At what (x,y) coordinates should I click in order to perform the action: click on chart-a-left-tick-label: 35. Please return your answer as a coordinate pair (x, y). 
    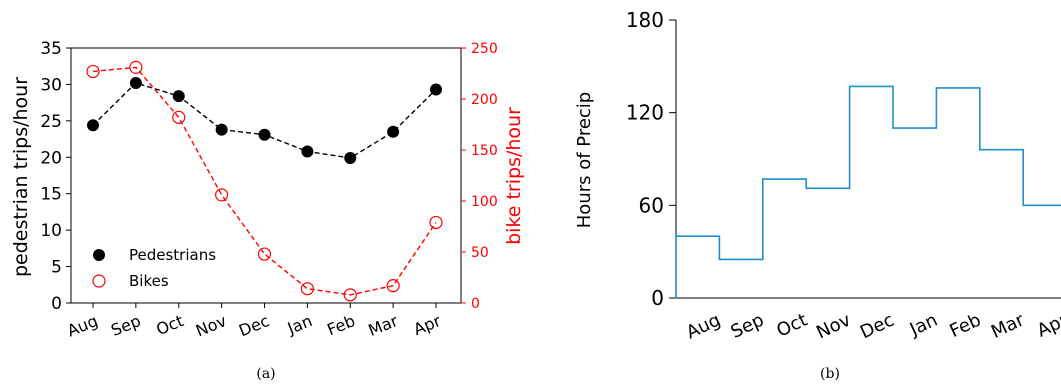
    Looking at the image, I should click on (51, 49).